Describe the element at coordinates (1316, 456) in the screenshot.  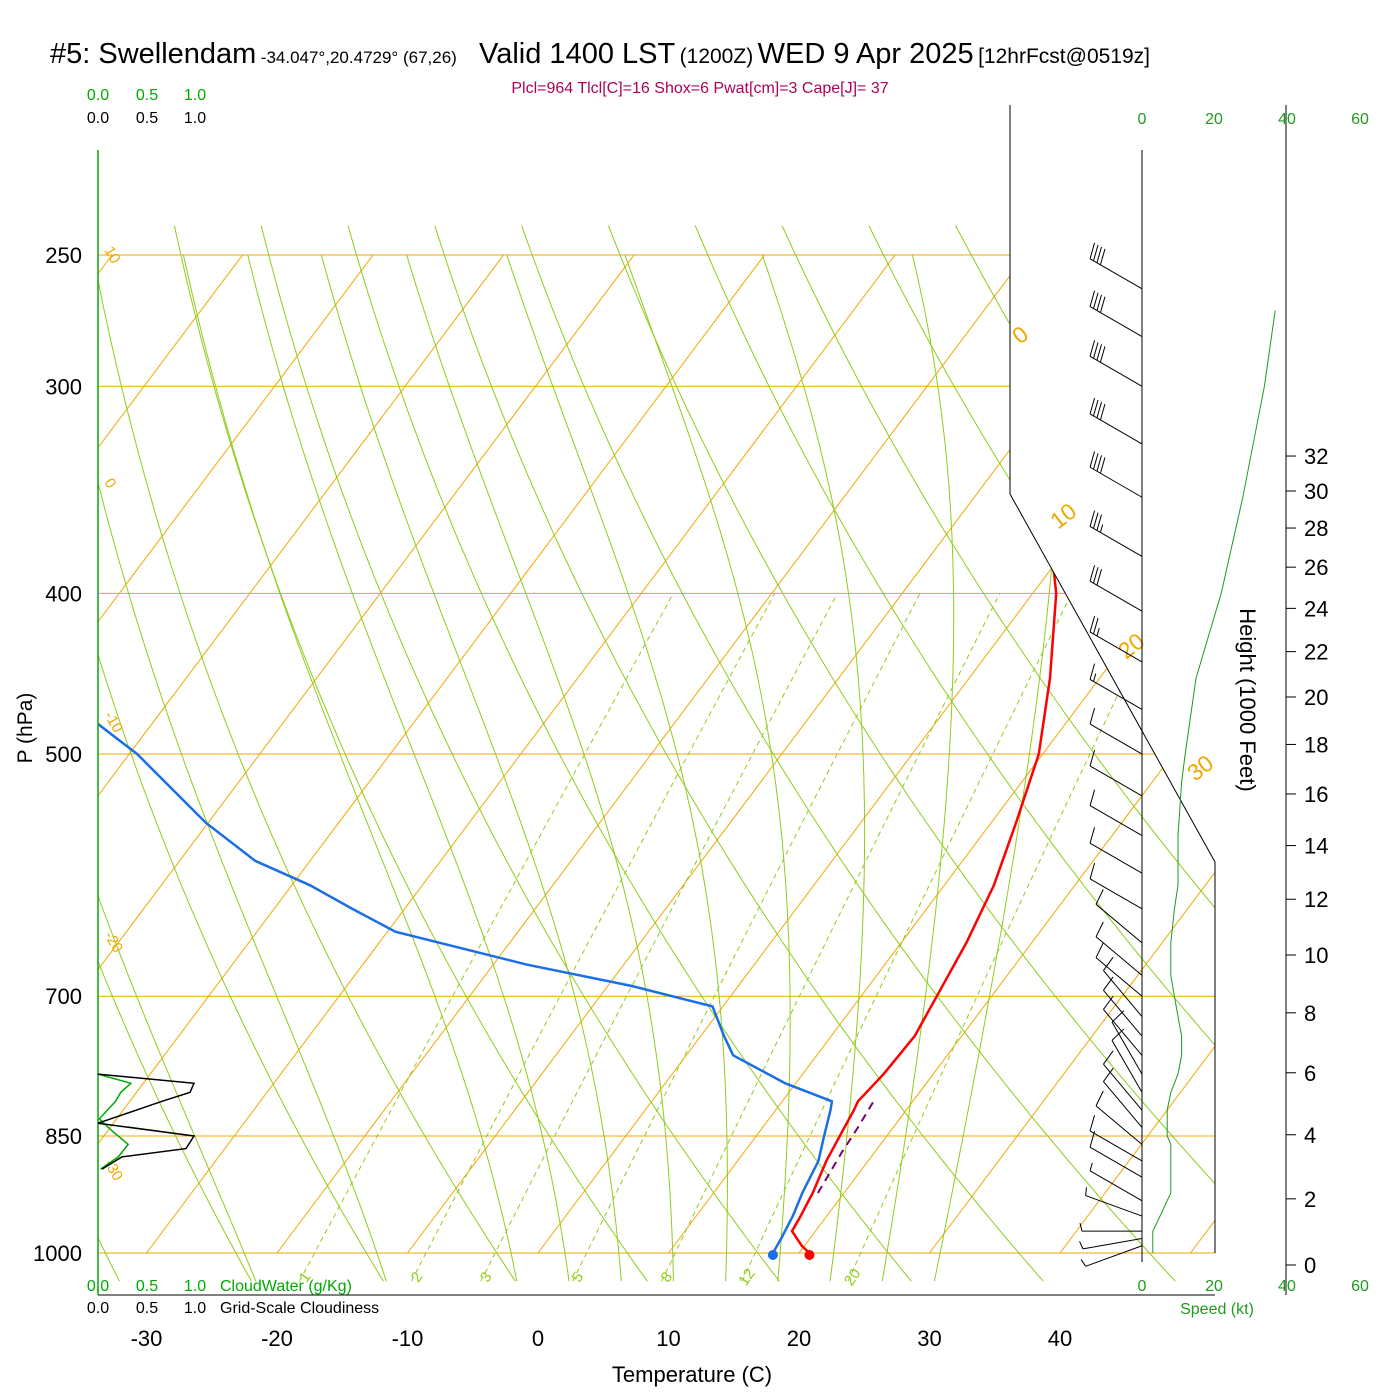
I see `height-tick-label: 32` at that location.